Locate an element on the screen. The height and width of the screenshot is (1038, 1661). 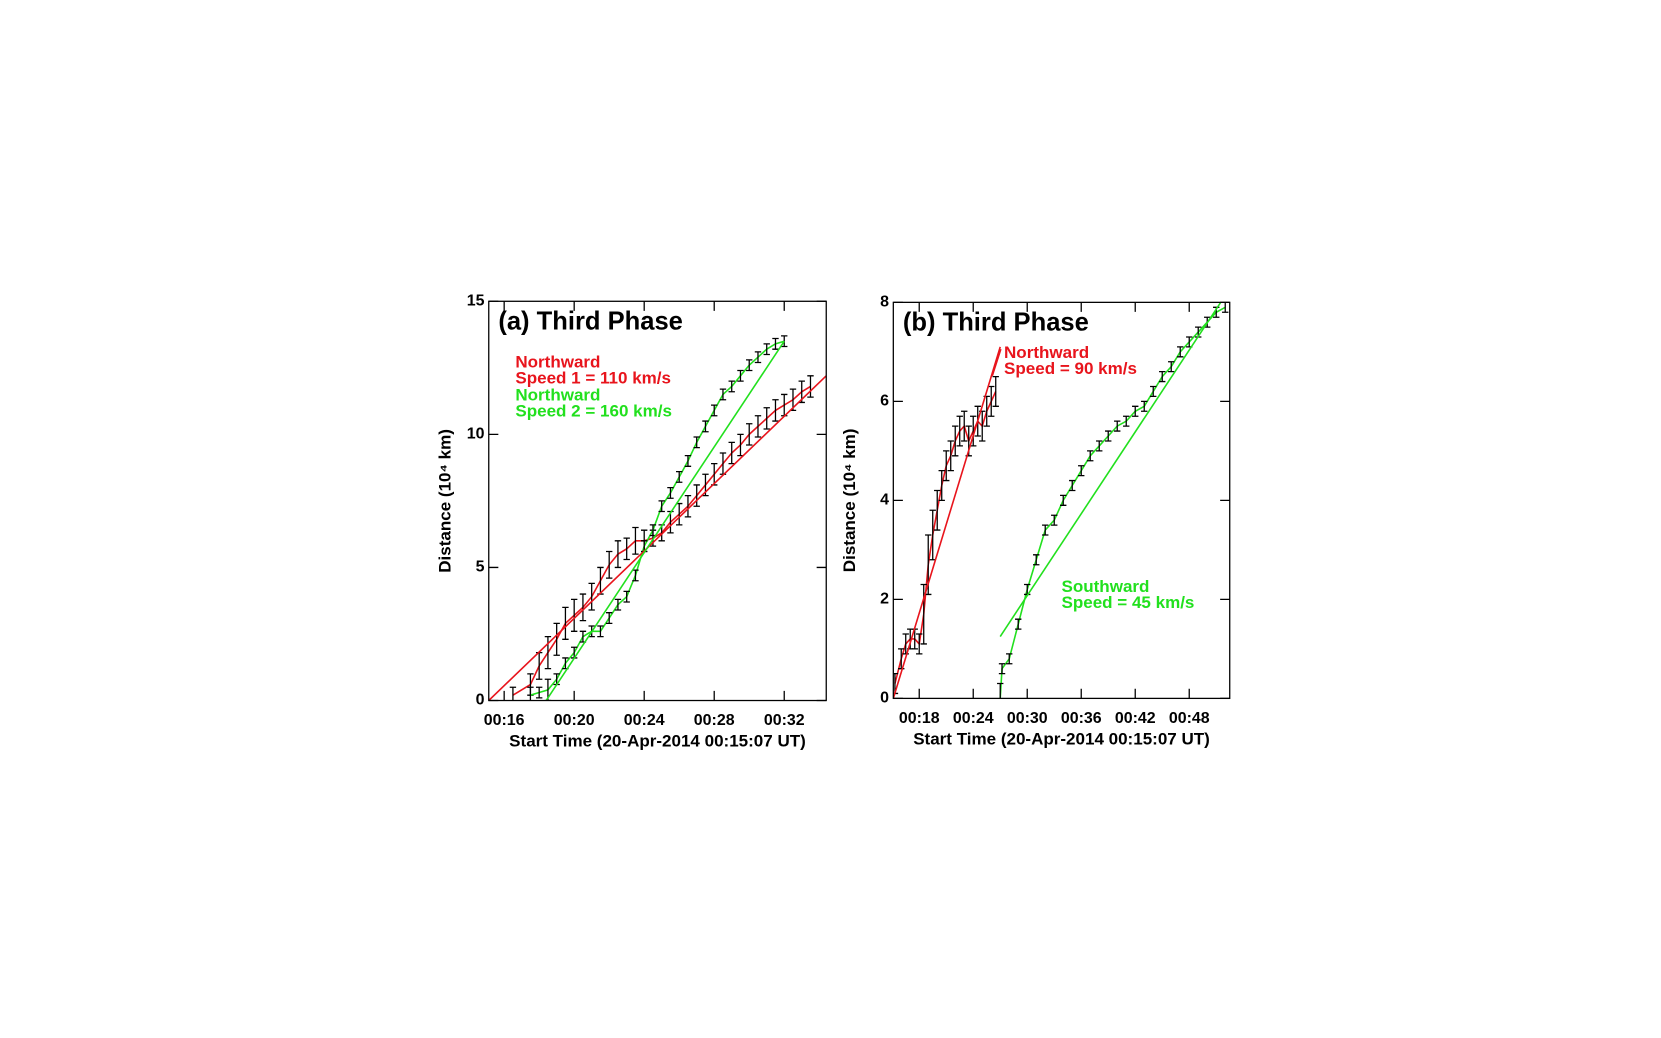
annotation: Speed 2 = 160 km/s is located at coordinates (593, 411).